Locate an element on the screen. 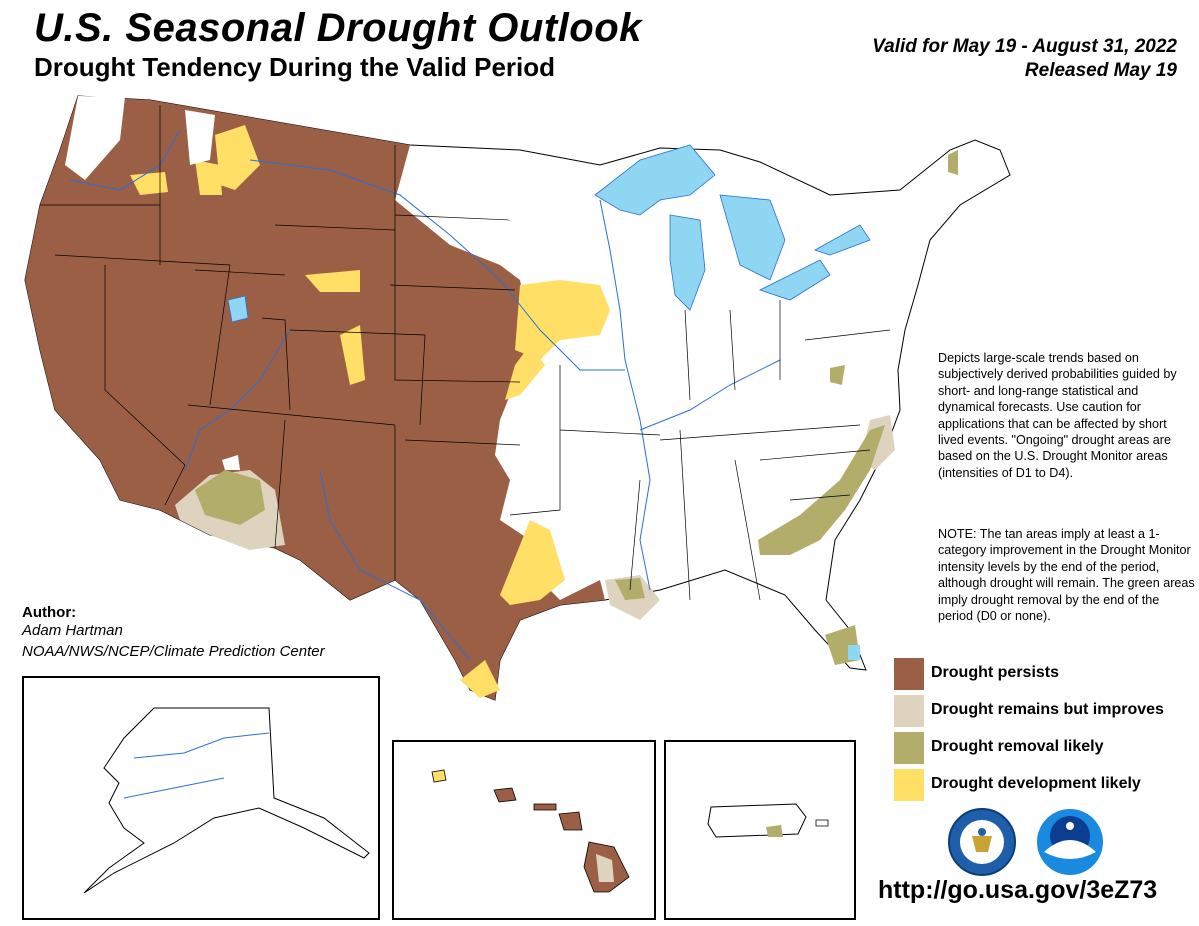  alaska-river is located at coordinates (201, 745).